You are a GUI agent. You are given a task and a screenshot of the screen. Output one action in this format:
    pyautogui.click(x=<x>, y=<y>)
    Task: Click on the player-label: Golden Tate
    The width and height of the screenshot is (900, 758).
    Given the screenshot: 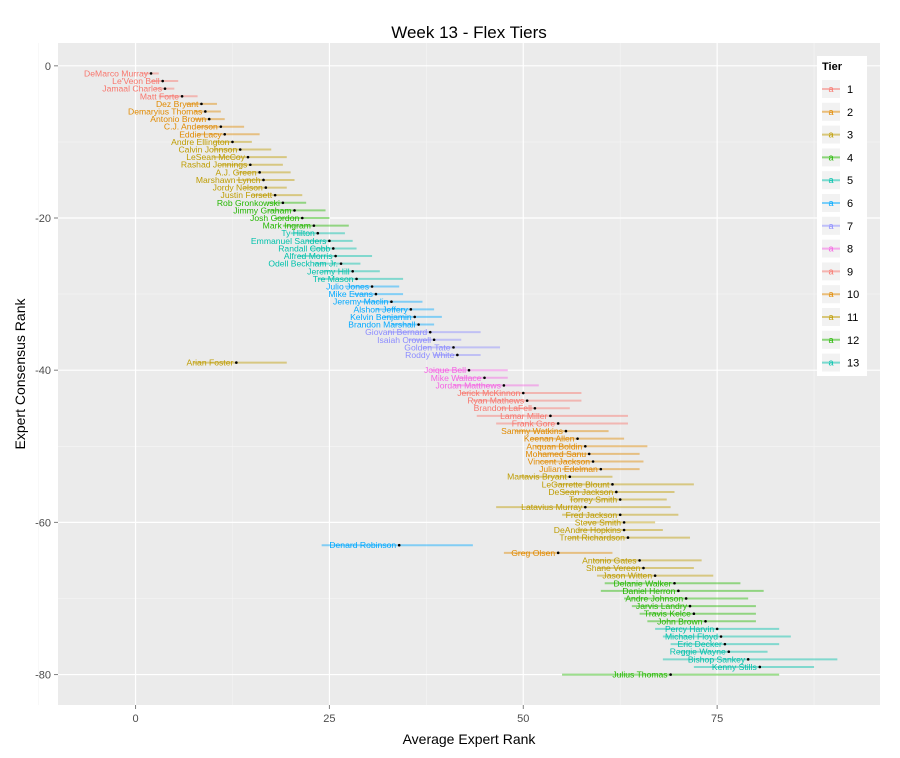 What is the action you would take?
    pyautogui.click(x=427, y=347)
    